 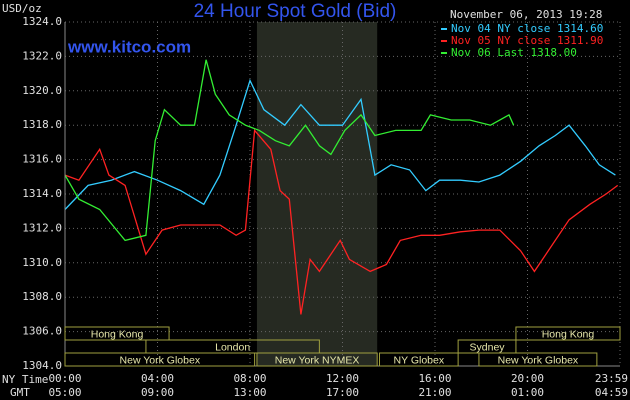 What do you see at coordinates (42, 296) in the screenshot?
I see `y-tick-label: 1308.0` at bounding box center [42, 296].